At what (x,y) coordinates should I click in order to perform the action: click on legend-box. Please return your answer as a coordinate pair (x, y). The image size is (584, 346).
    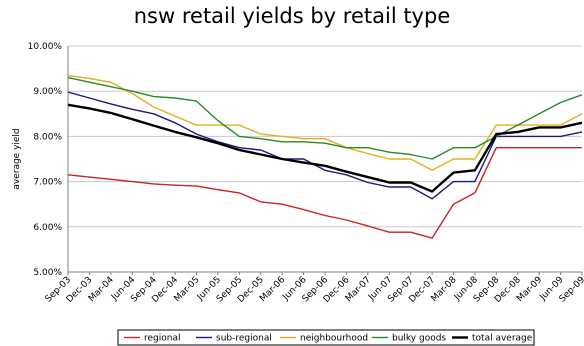
    Looking at the image, I should click on (326, 337).